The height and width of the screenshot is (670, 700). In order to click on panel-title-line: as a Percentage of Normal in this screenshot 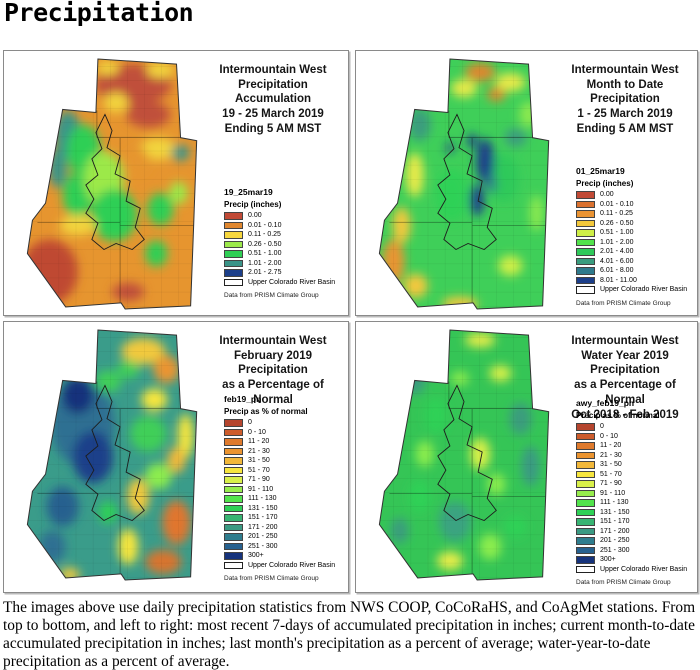, I will do `click(625, 392)`.